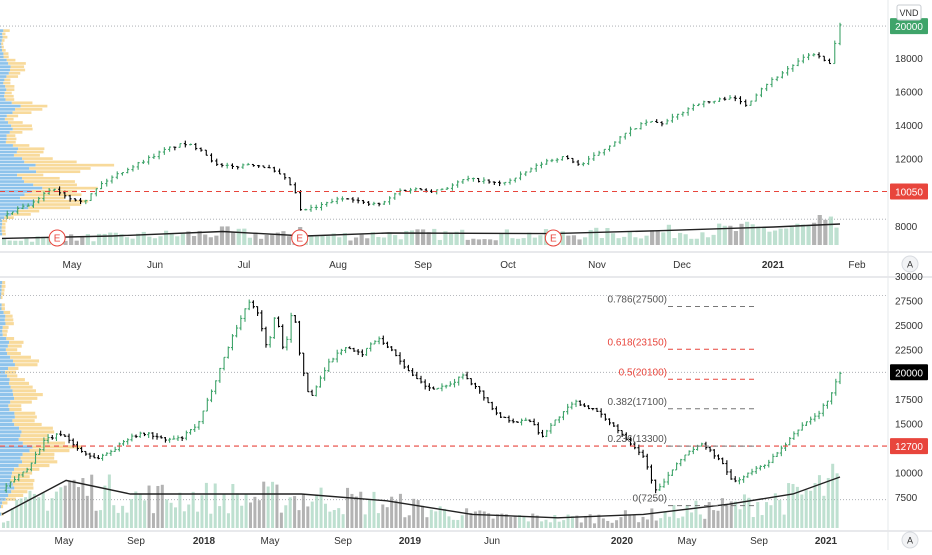 This screenshot has width=932, height=555. Describe the element at coordinates (638, 402) in the screenshot. I see `fib-level-label: 0.382(17100)` at that location.